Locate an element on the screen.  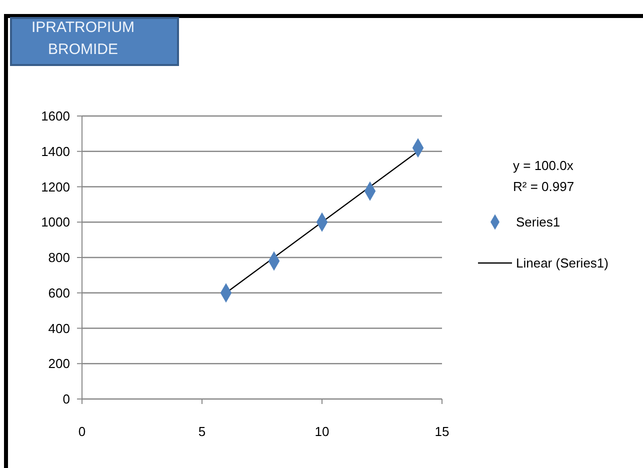
x-tick-label: 10 is located at coordinates (322, 431).